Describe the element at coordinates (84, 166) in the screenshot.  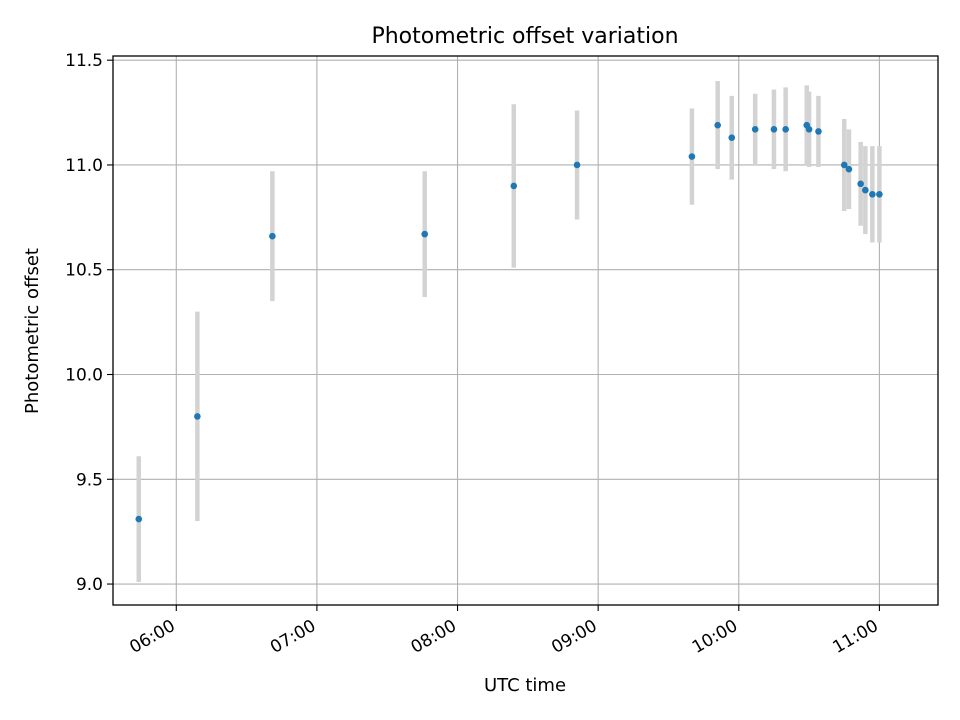
I see `y-tick-label: 11.0` at that location.